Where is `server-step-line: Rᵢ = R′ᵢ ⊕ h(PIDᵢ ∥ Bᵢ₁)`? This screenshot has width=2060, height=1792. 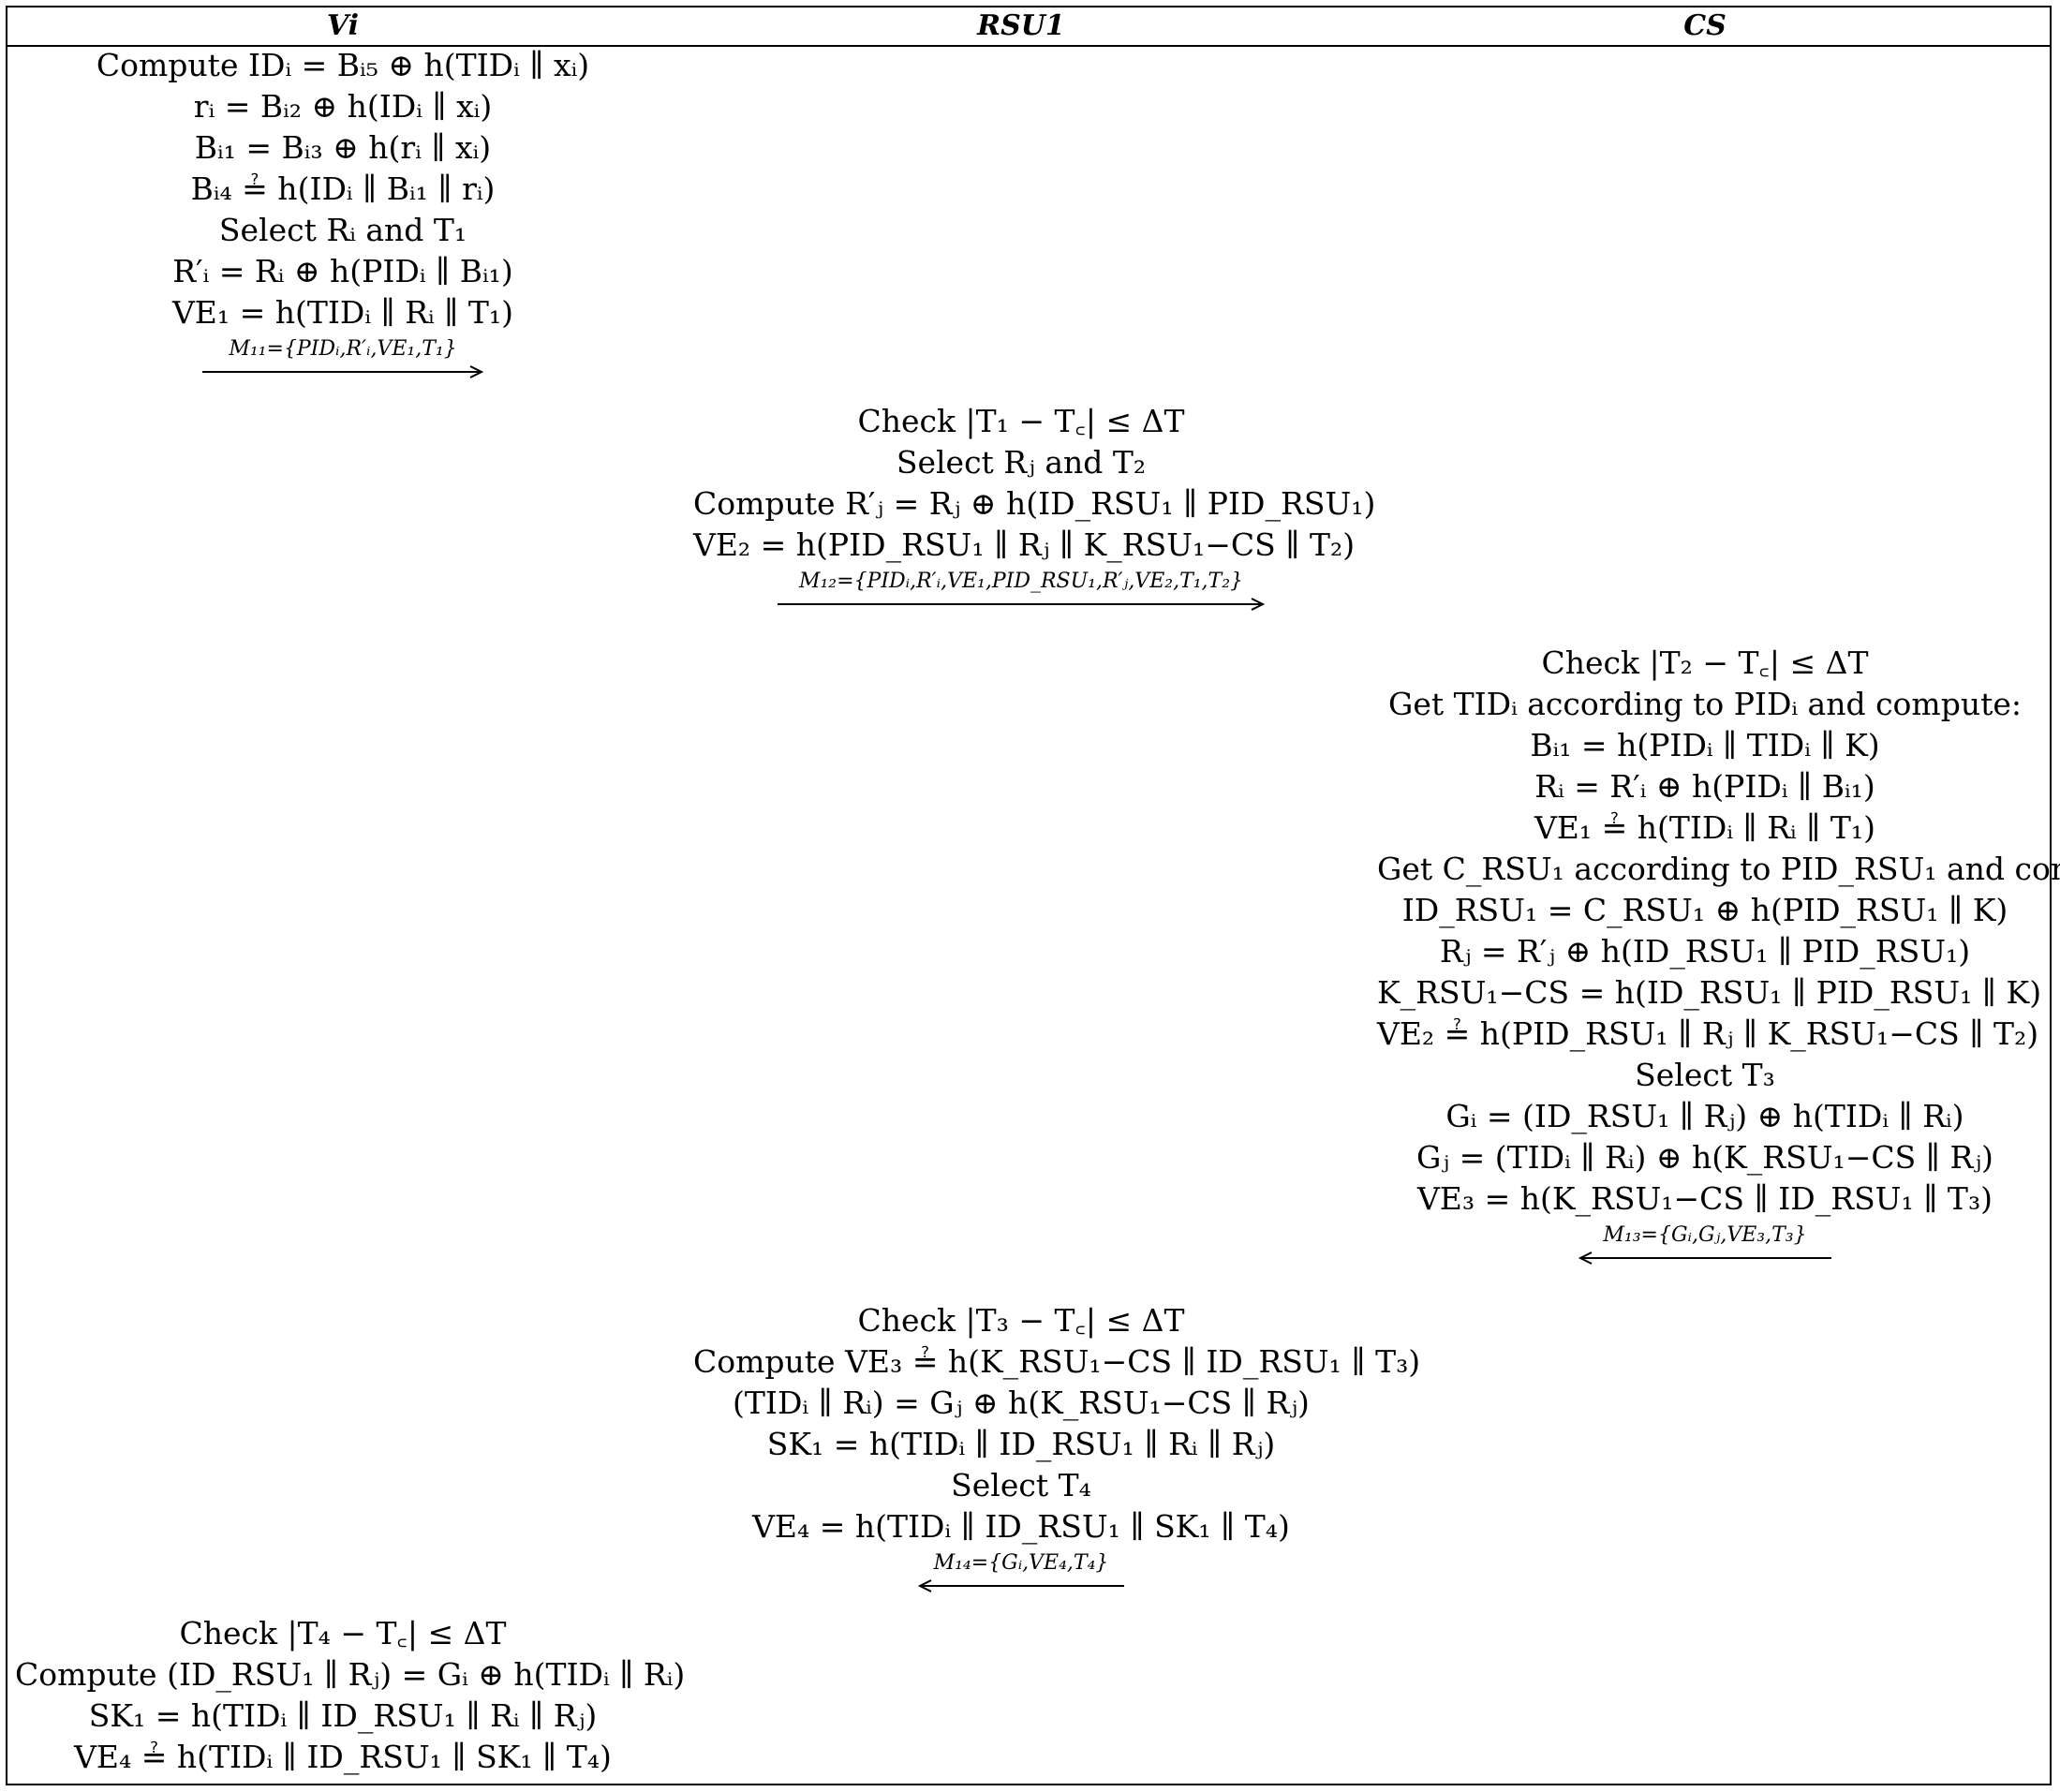 server-step-line: Rᵢ = R′ᵢ ⊕ h(PIDᵢ ∥ Bᵢ₁) is located at coordinates (1704, 786).